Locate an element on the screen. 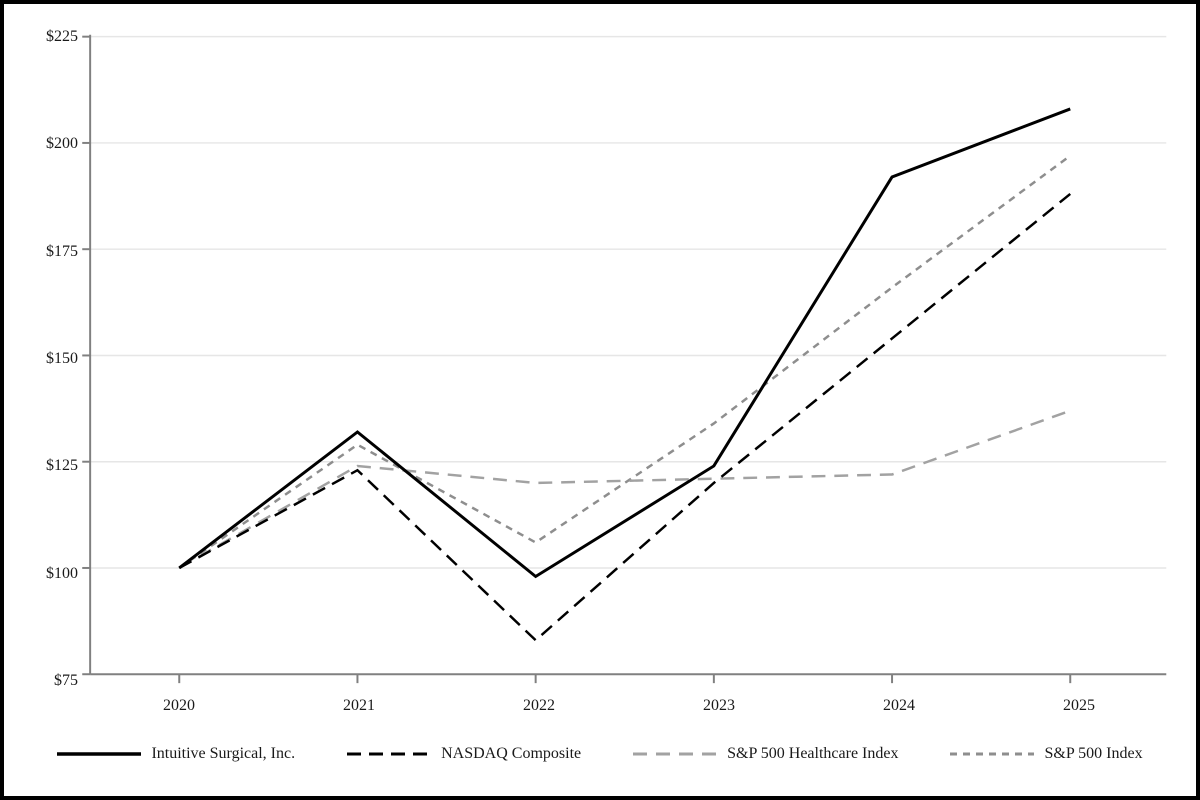  y-axis-tick-label: $175 is located at coordinates (62, 251).